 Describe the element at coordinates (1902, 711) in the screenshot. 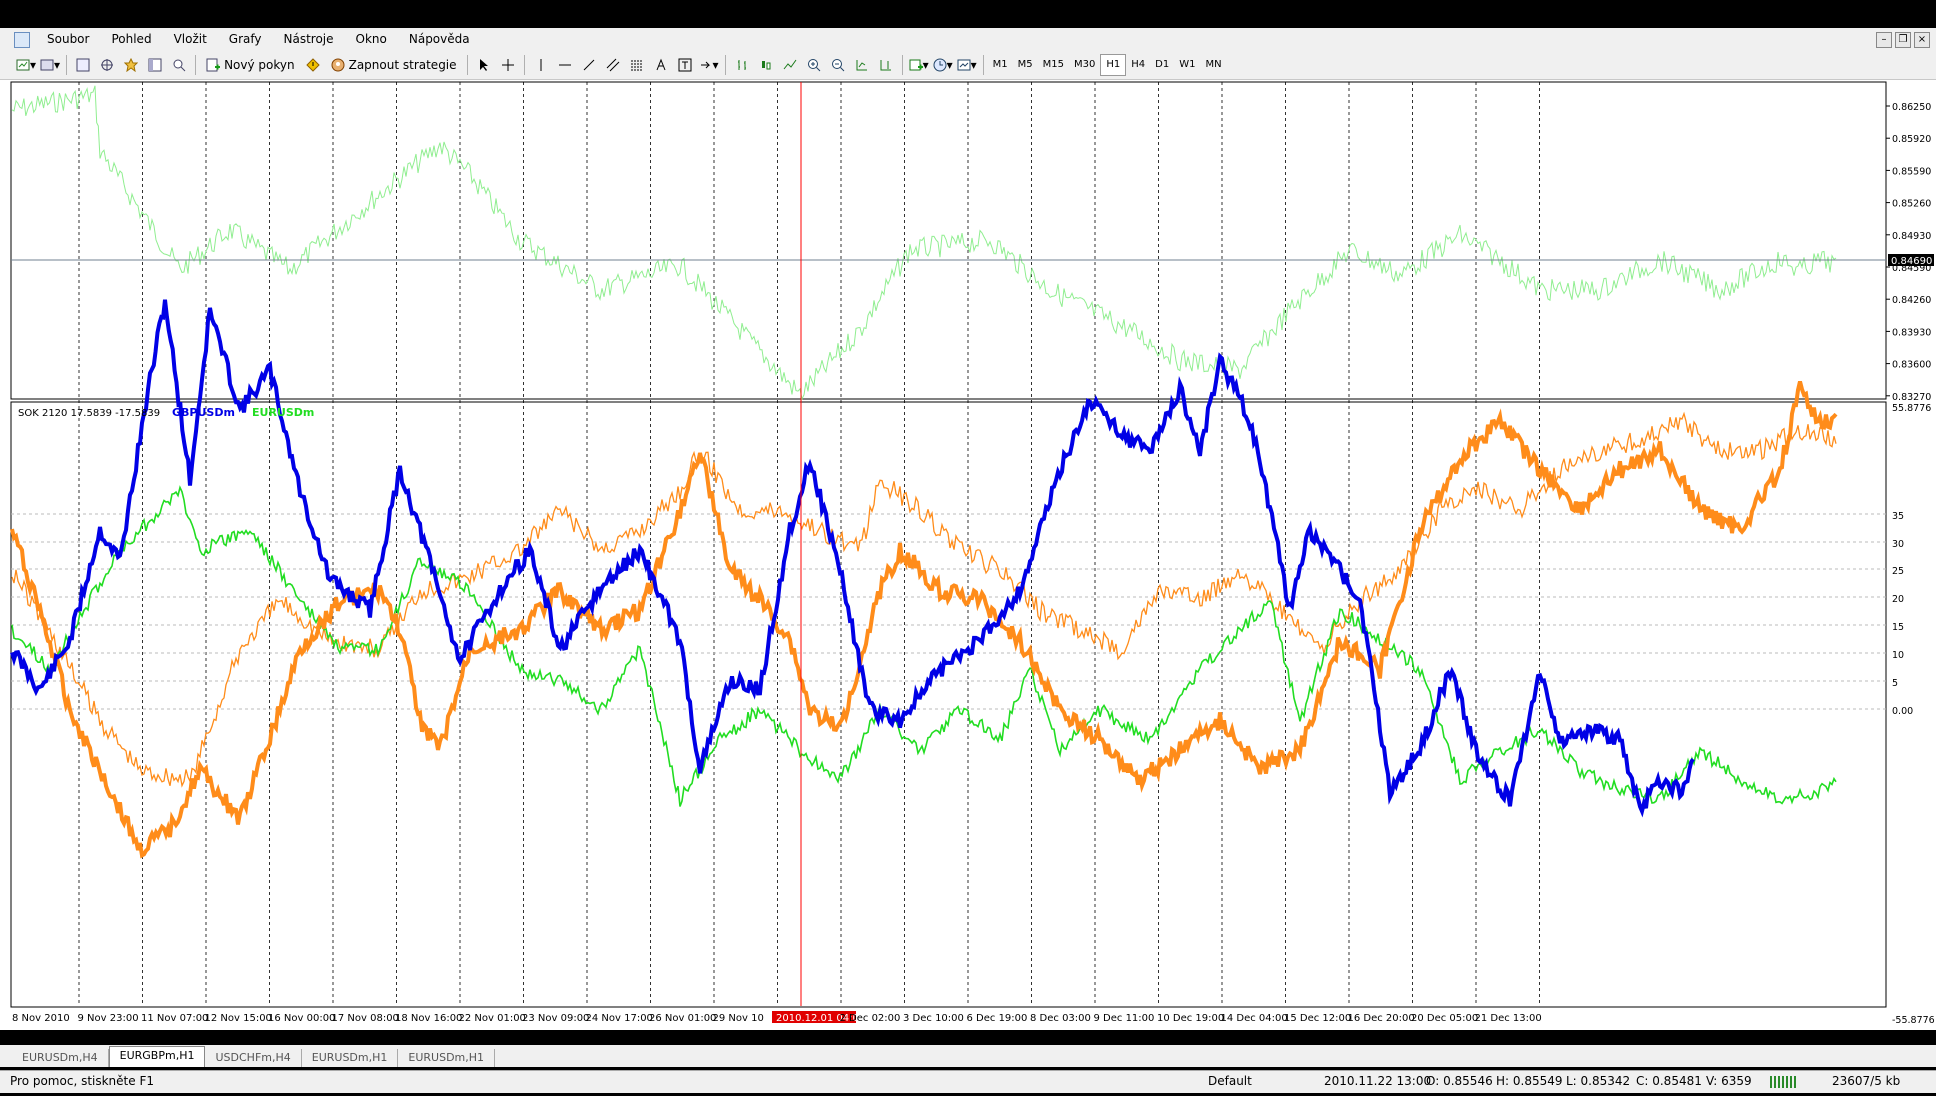

I see `indicator-axis-label: 0.00` at that location.